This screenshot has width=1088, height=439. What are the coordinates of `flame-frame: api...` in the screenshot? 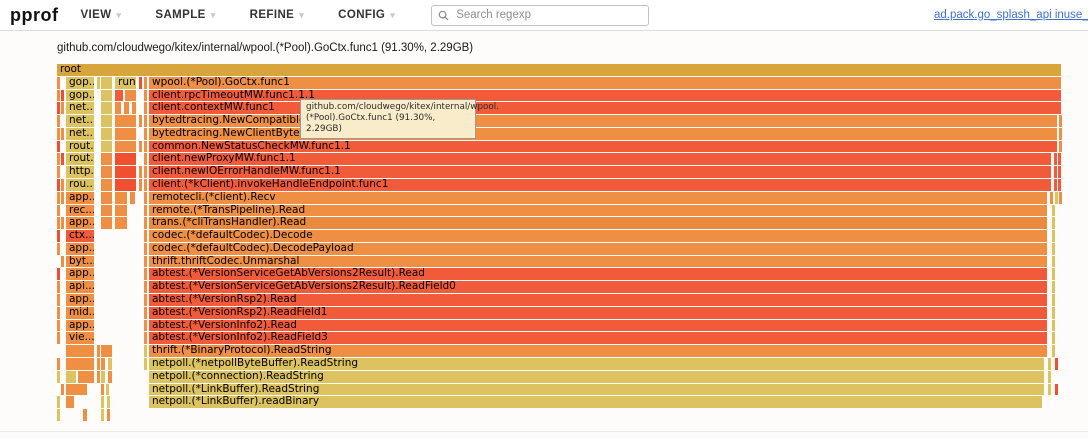 It's located at (80, 287).